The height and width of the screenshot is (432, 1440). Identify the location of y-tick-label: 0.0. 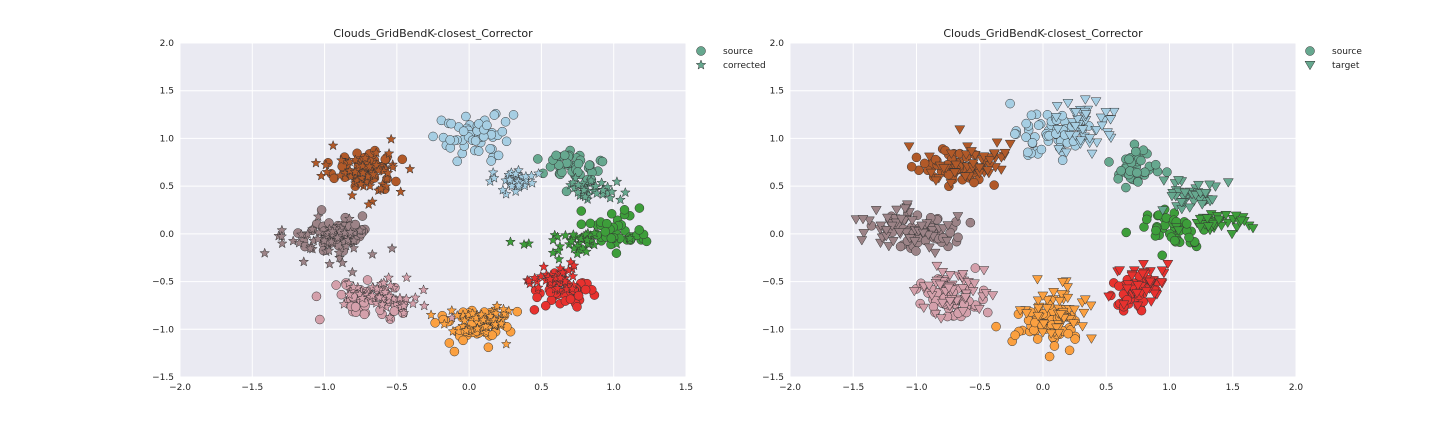
(777, 235).